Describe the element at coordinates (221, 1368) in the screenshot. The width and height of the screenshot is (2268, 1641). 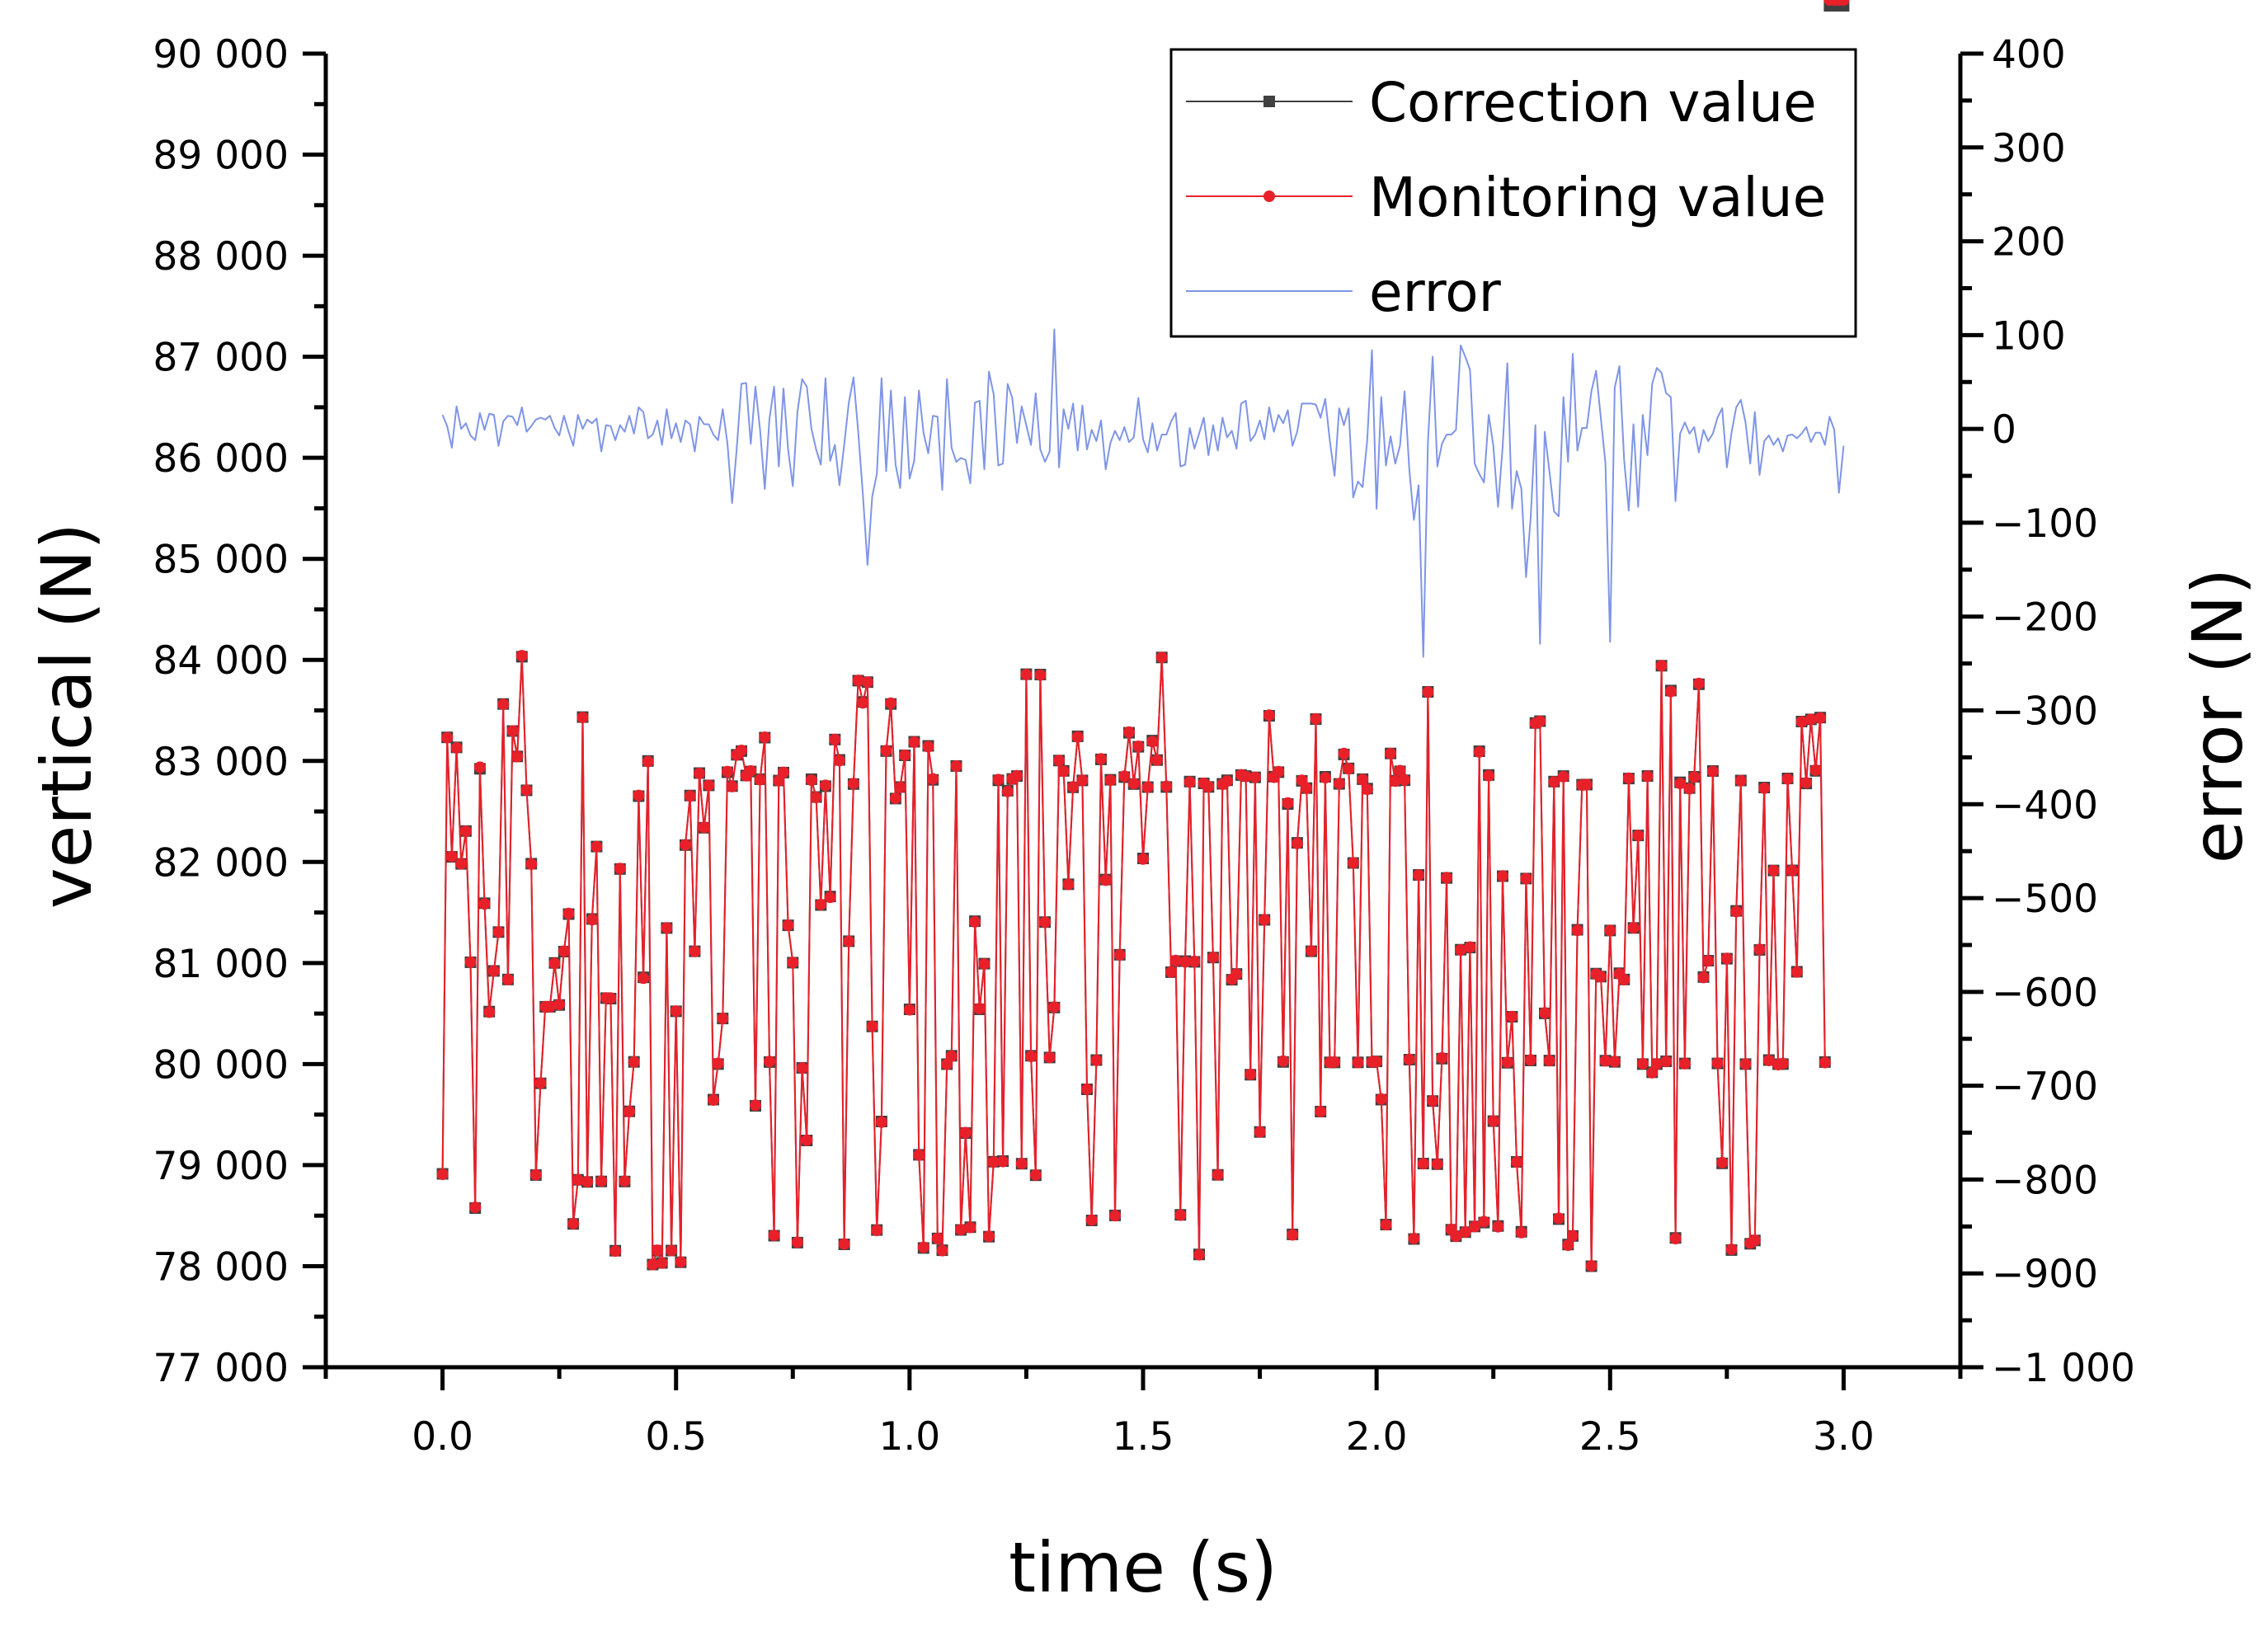
I see `y-left-tick-label: 77 000` at that location.